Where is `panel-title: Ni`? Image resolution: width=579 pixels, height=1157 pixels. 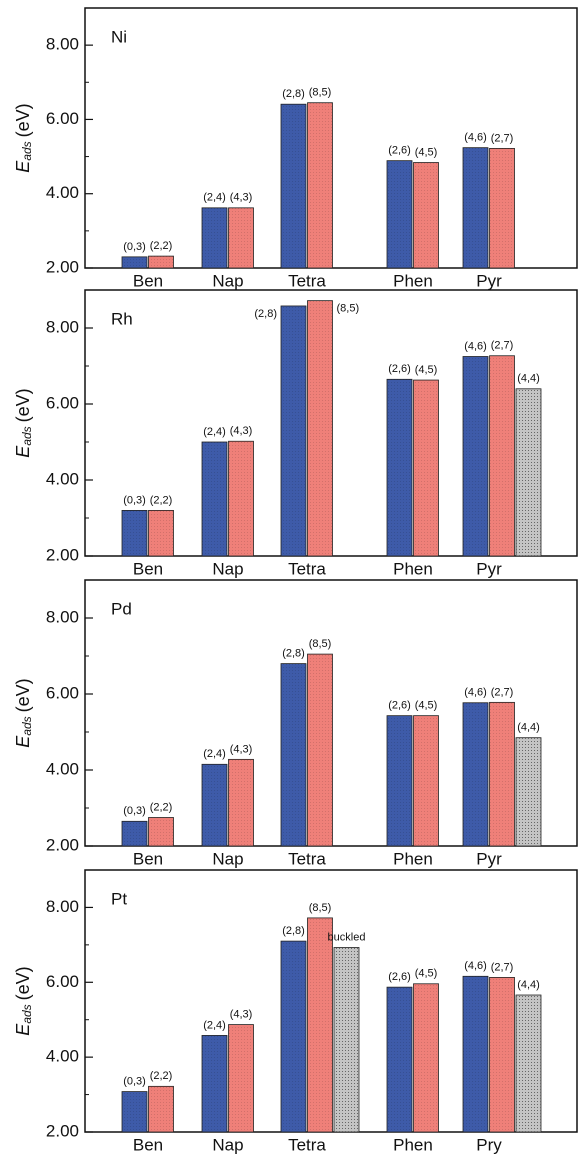
panel-title: Ni is located at coordinates (119, 36).